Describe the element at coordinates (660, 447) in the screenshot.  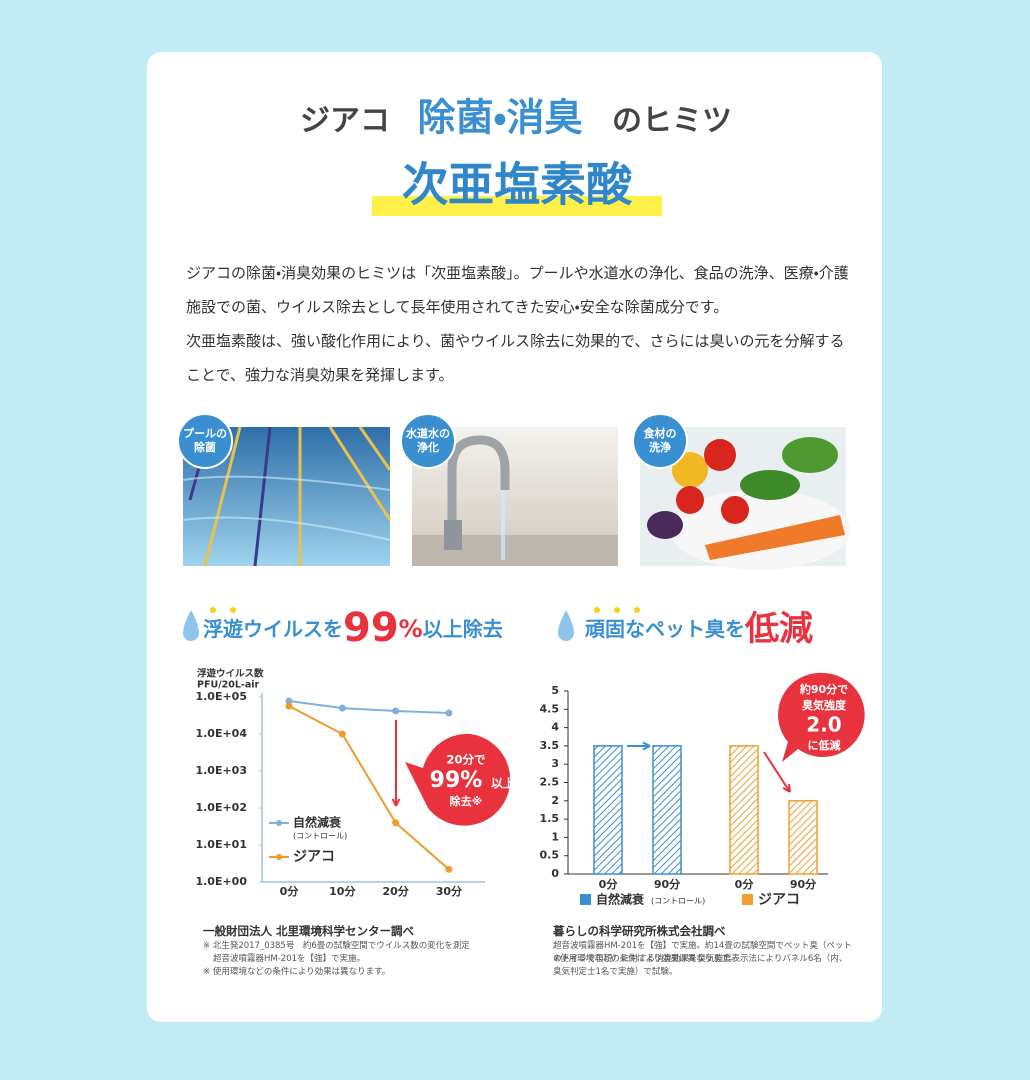
I see `badge-label: 洗浄` at that location.